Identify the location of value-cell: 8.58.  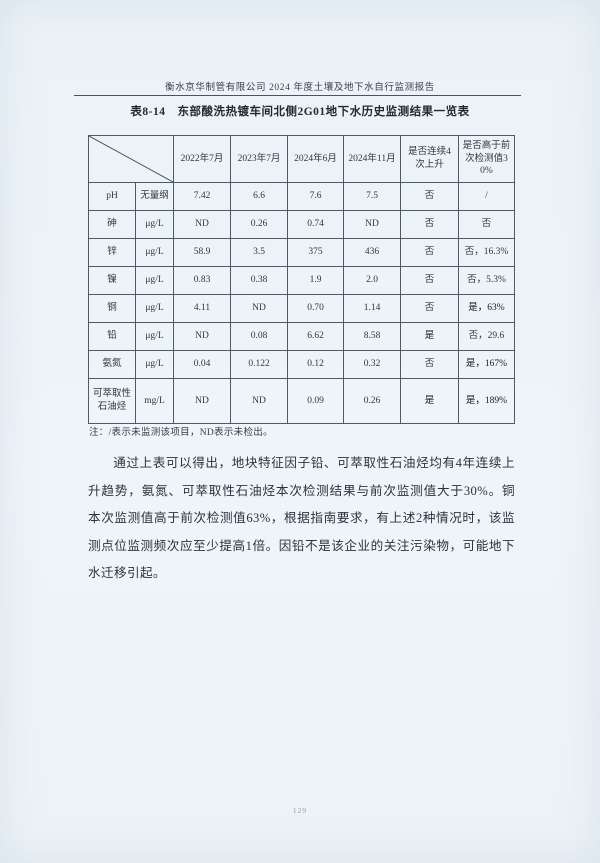
(372, 336).